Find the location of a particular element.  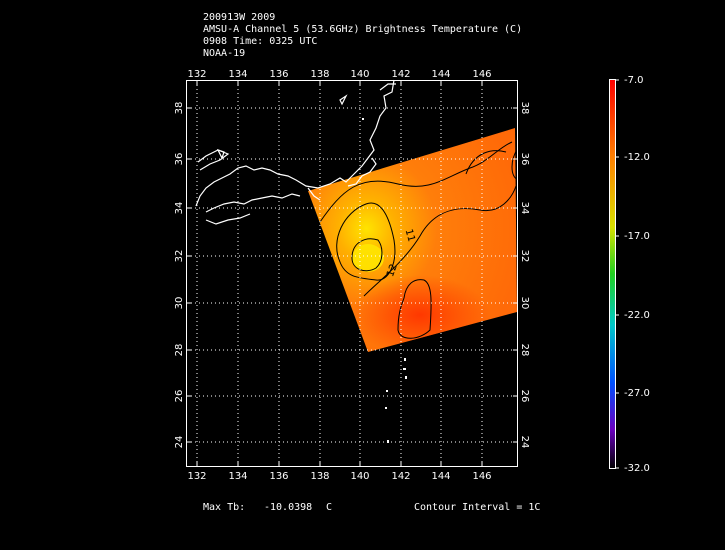

lat-label-left-38: 38 is located at coordinates (179, 108).